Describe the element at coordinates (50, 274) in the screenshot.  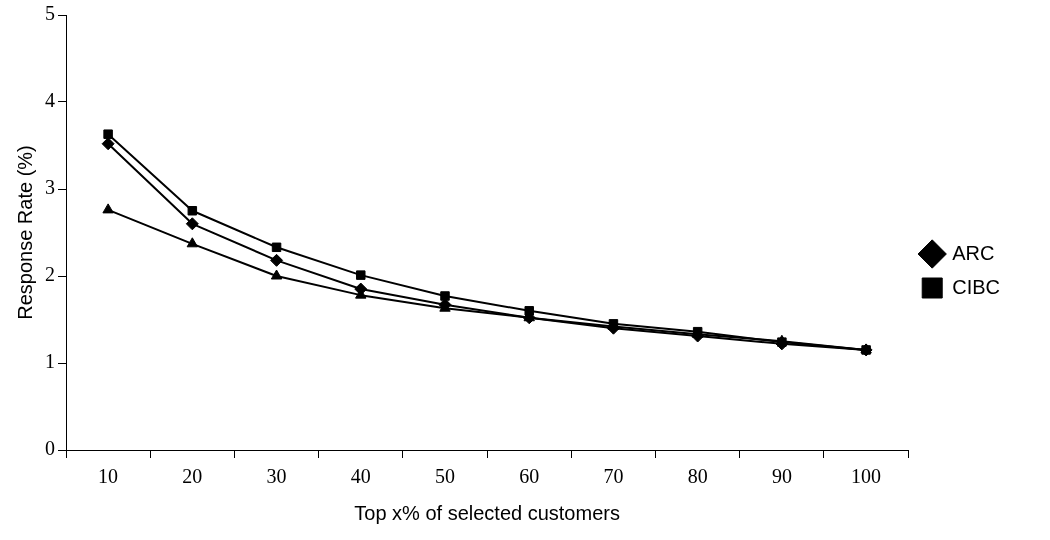
I see `y-tick-label: 2` at that location.